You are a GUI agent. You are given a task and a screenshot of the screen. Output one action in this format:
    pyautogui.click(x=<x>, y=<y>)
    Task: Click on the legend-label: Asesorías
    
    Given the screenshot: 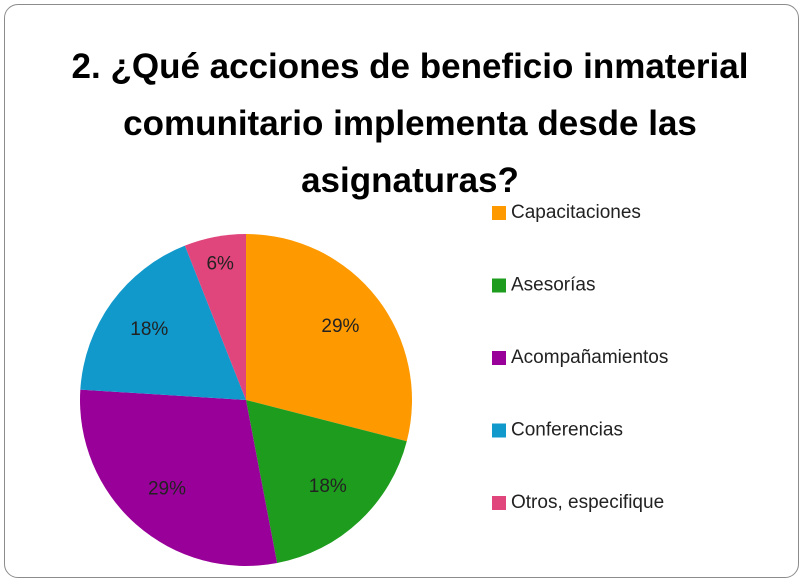 What is the action you would take?
    pyautogui.click(x=553, y=285)
    